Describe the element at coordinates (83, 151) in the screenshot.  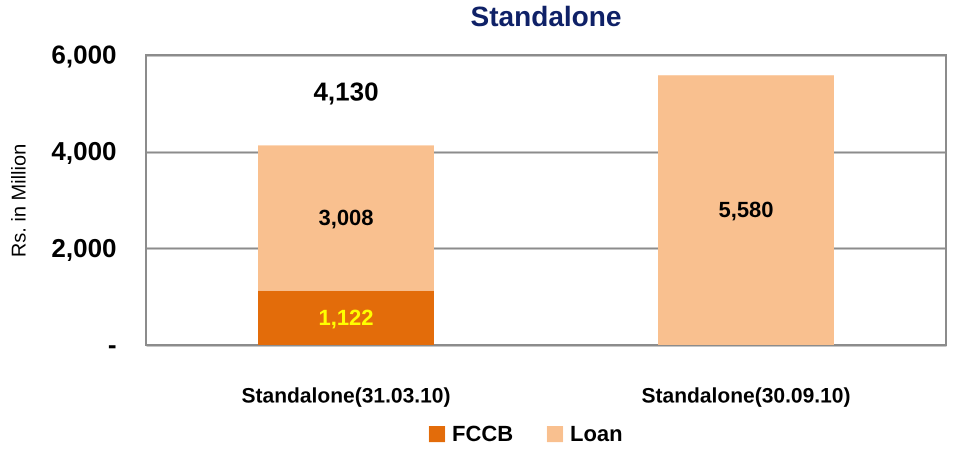
I see `y-tick-label: 4,000` at that location.